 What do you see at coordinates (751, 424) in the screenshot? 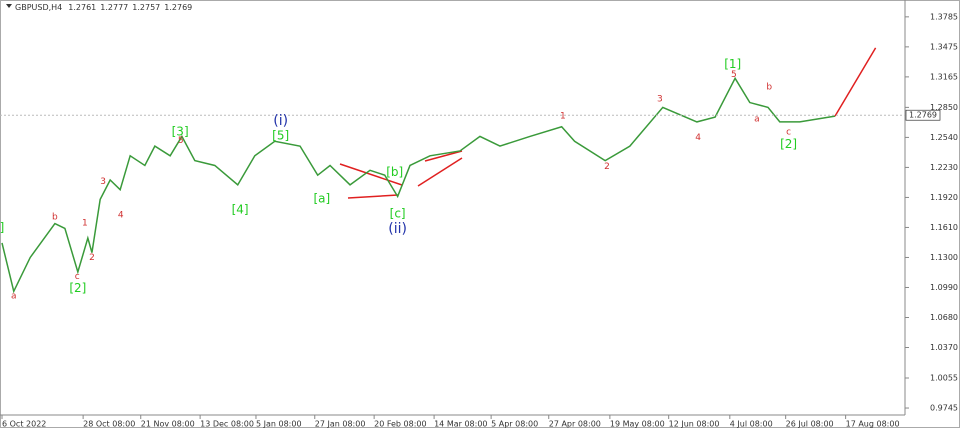
I see `x-tick-label: 4 Jul 08:00` at bounding box center [751, 424].